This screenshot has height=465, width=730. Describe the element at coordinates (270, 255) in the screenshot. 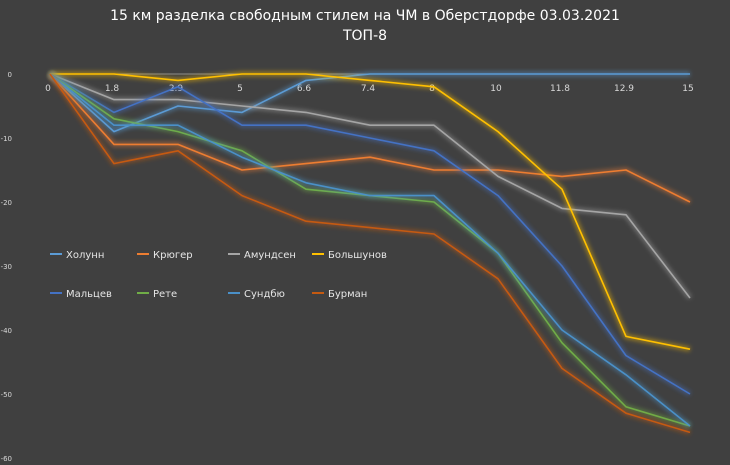

I see `legend-label: Амундсен` at that location.